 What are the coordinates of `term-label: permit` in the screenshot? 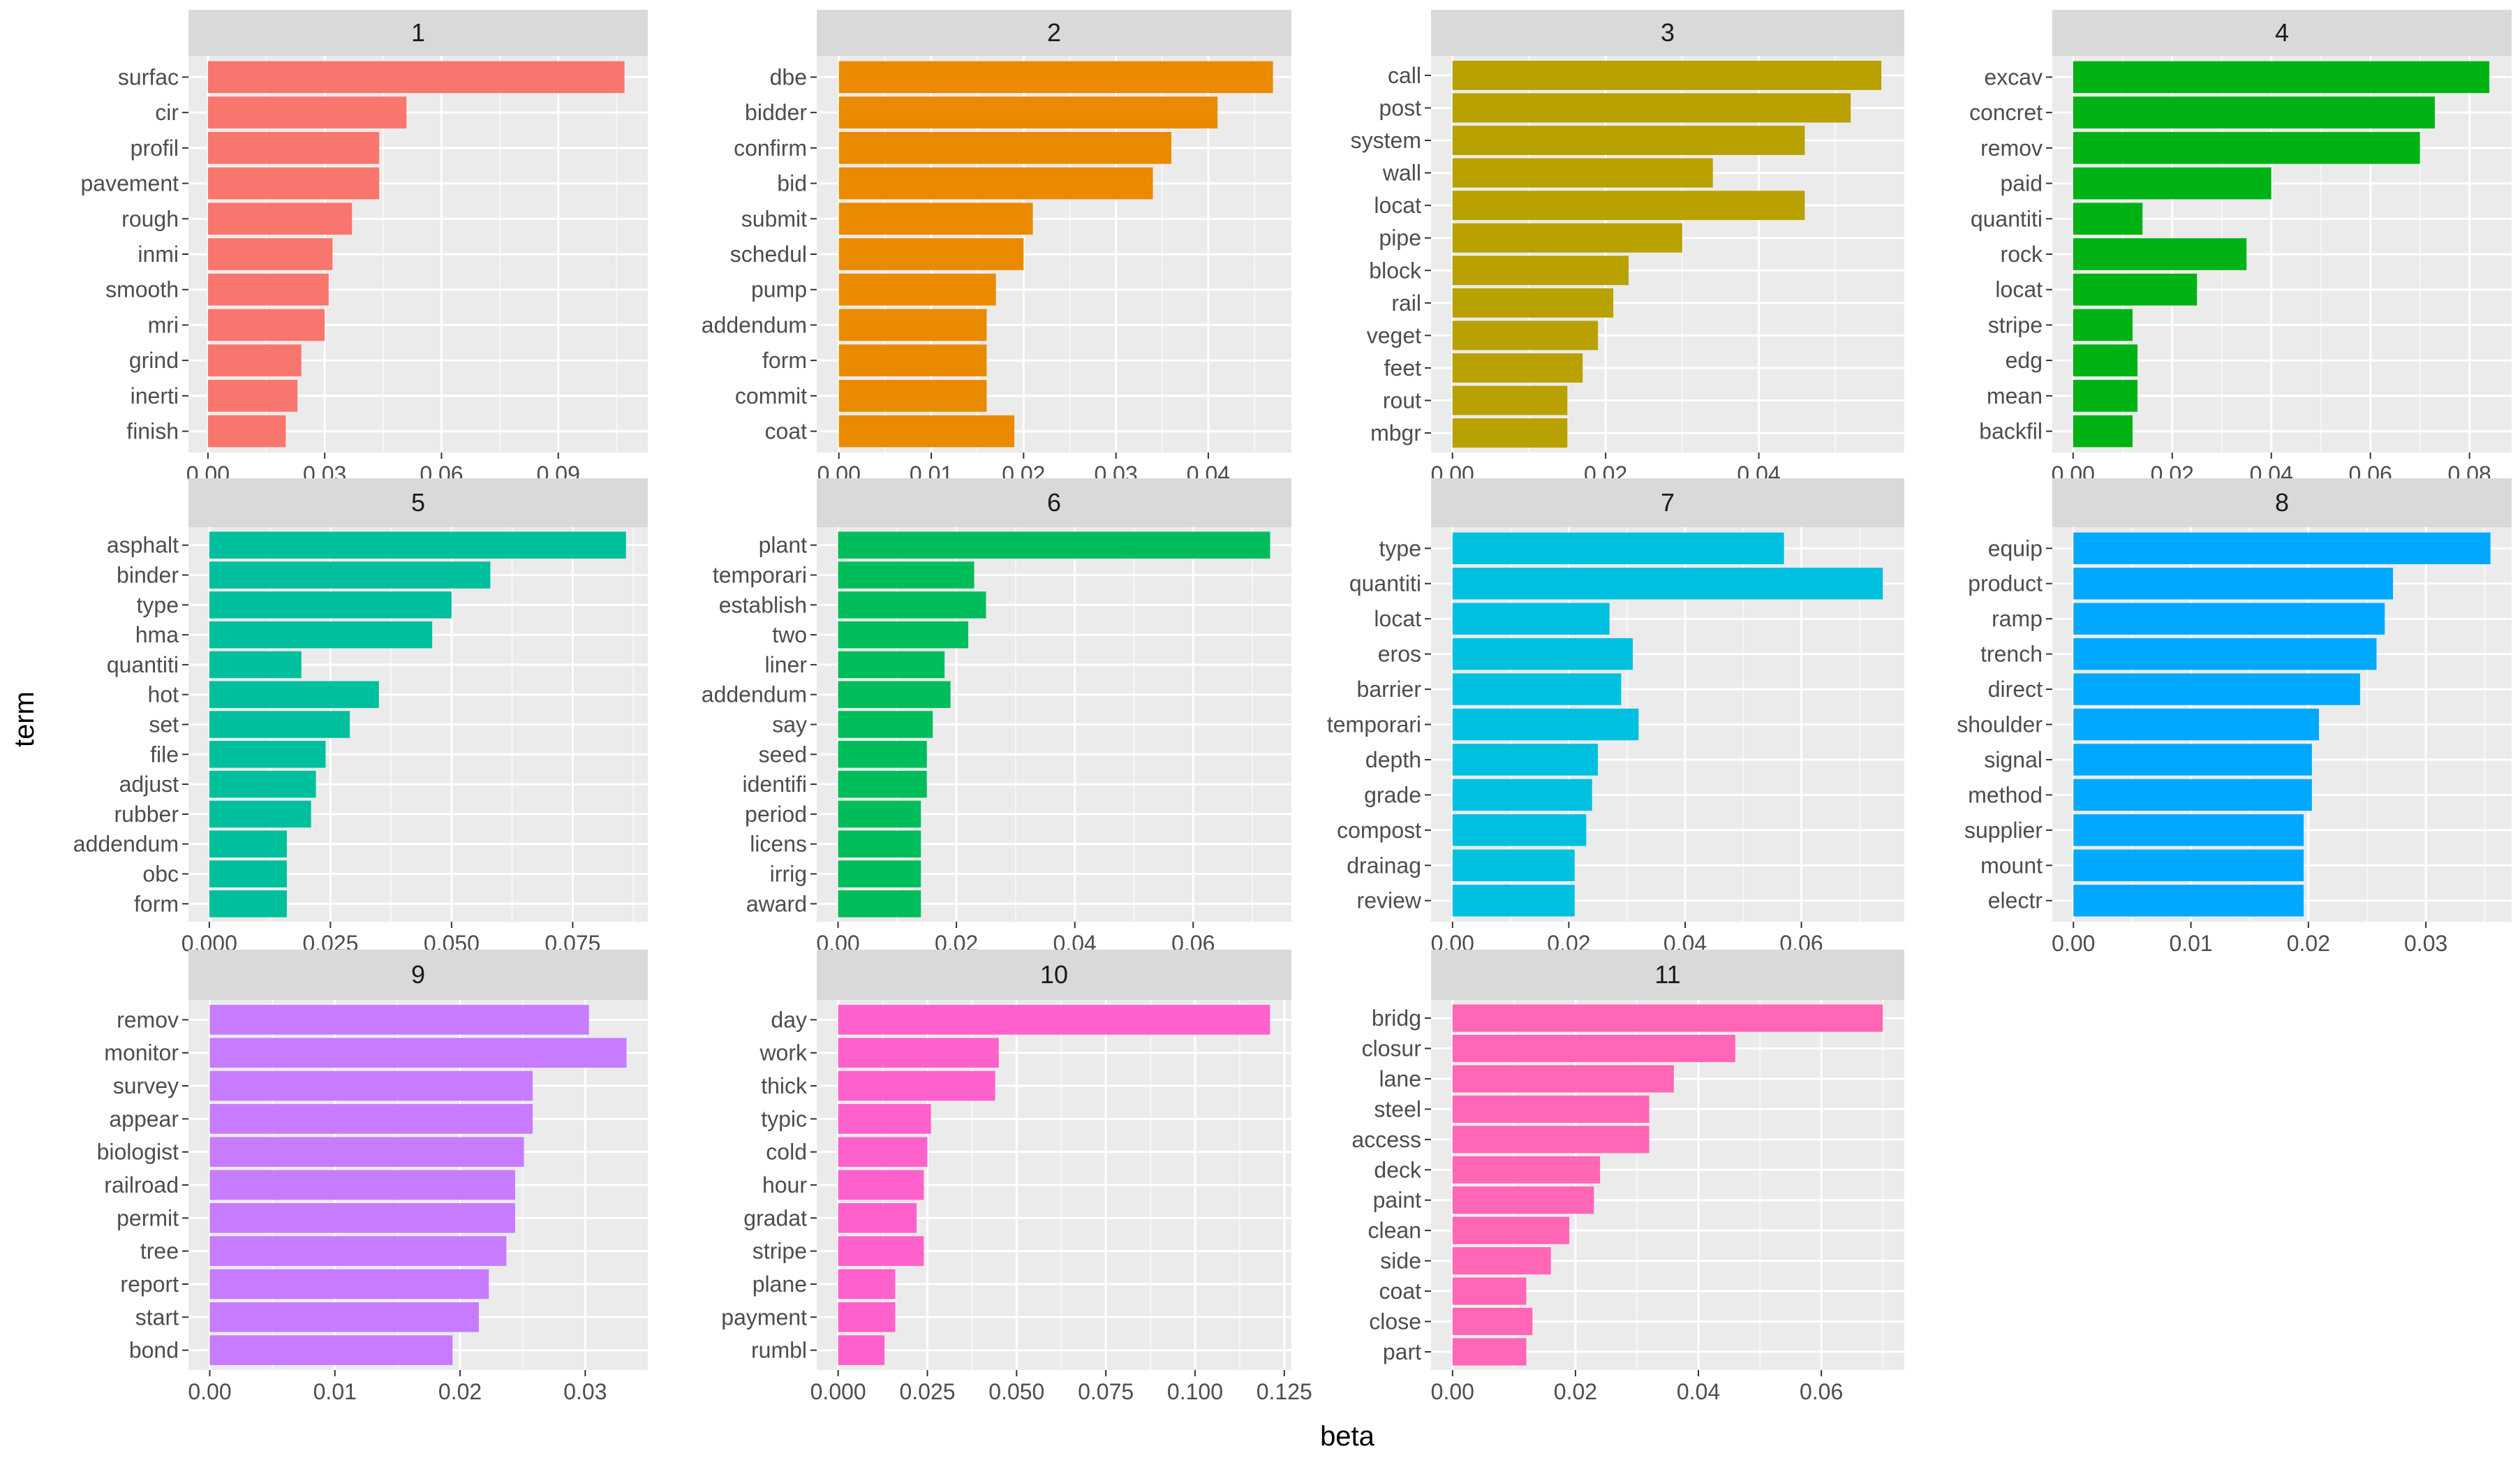 It's located at (148, 1217).